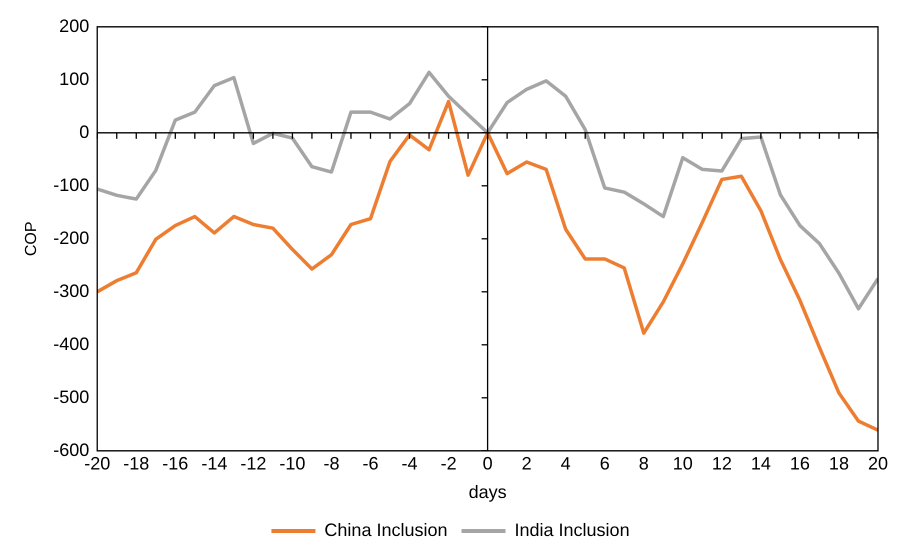  What do you see at coordinates (487, 464) in the screenshot?
I see `x-tick-label: 0` at bounding box center [487, 464].